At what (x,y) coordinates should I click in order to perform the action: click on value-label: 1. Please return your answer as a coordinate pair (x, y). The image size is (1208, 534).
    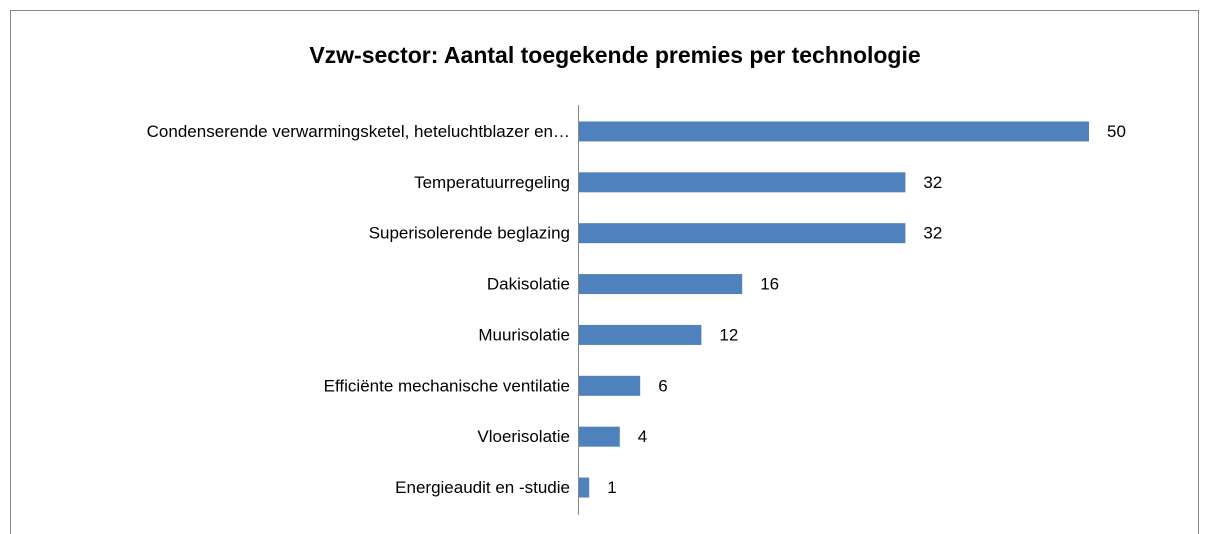
    Looking at the image, I should click on (611, 487).